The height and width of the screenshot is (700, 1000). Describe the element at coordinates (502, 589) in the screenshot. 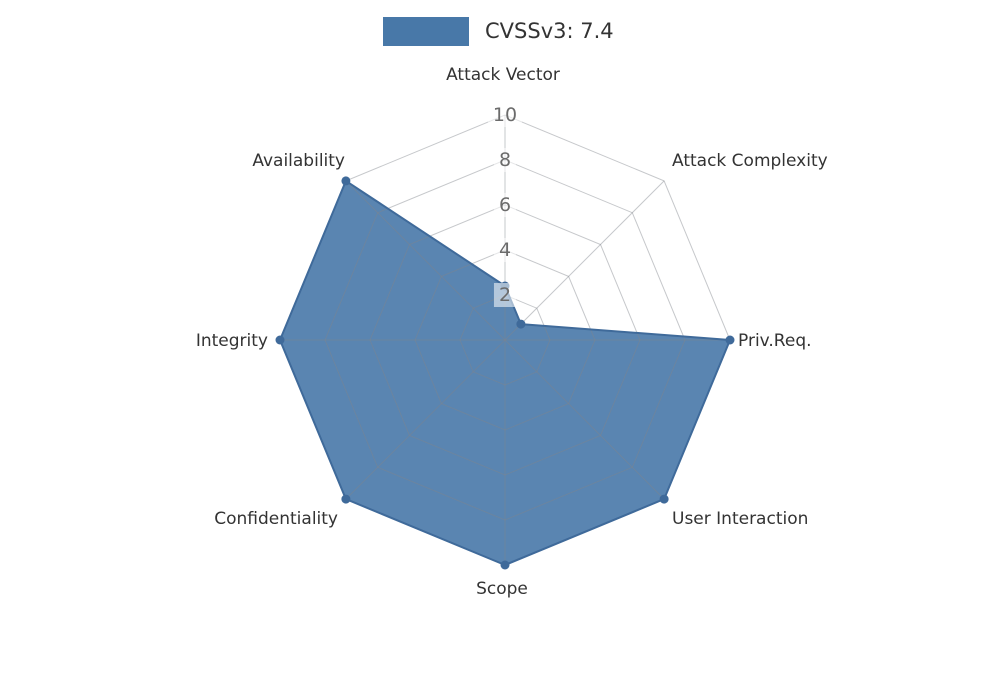

I see `axis-label-scope: Scope` at that location.